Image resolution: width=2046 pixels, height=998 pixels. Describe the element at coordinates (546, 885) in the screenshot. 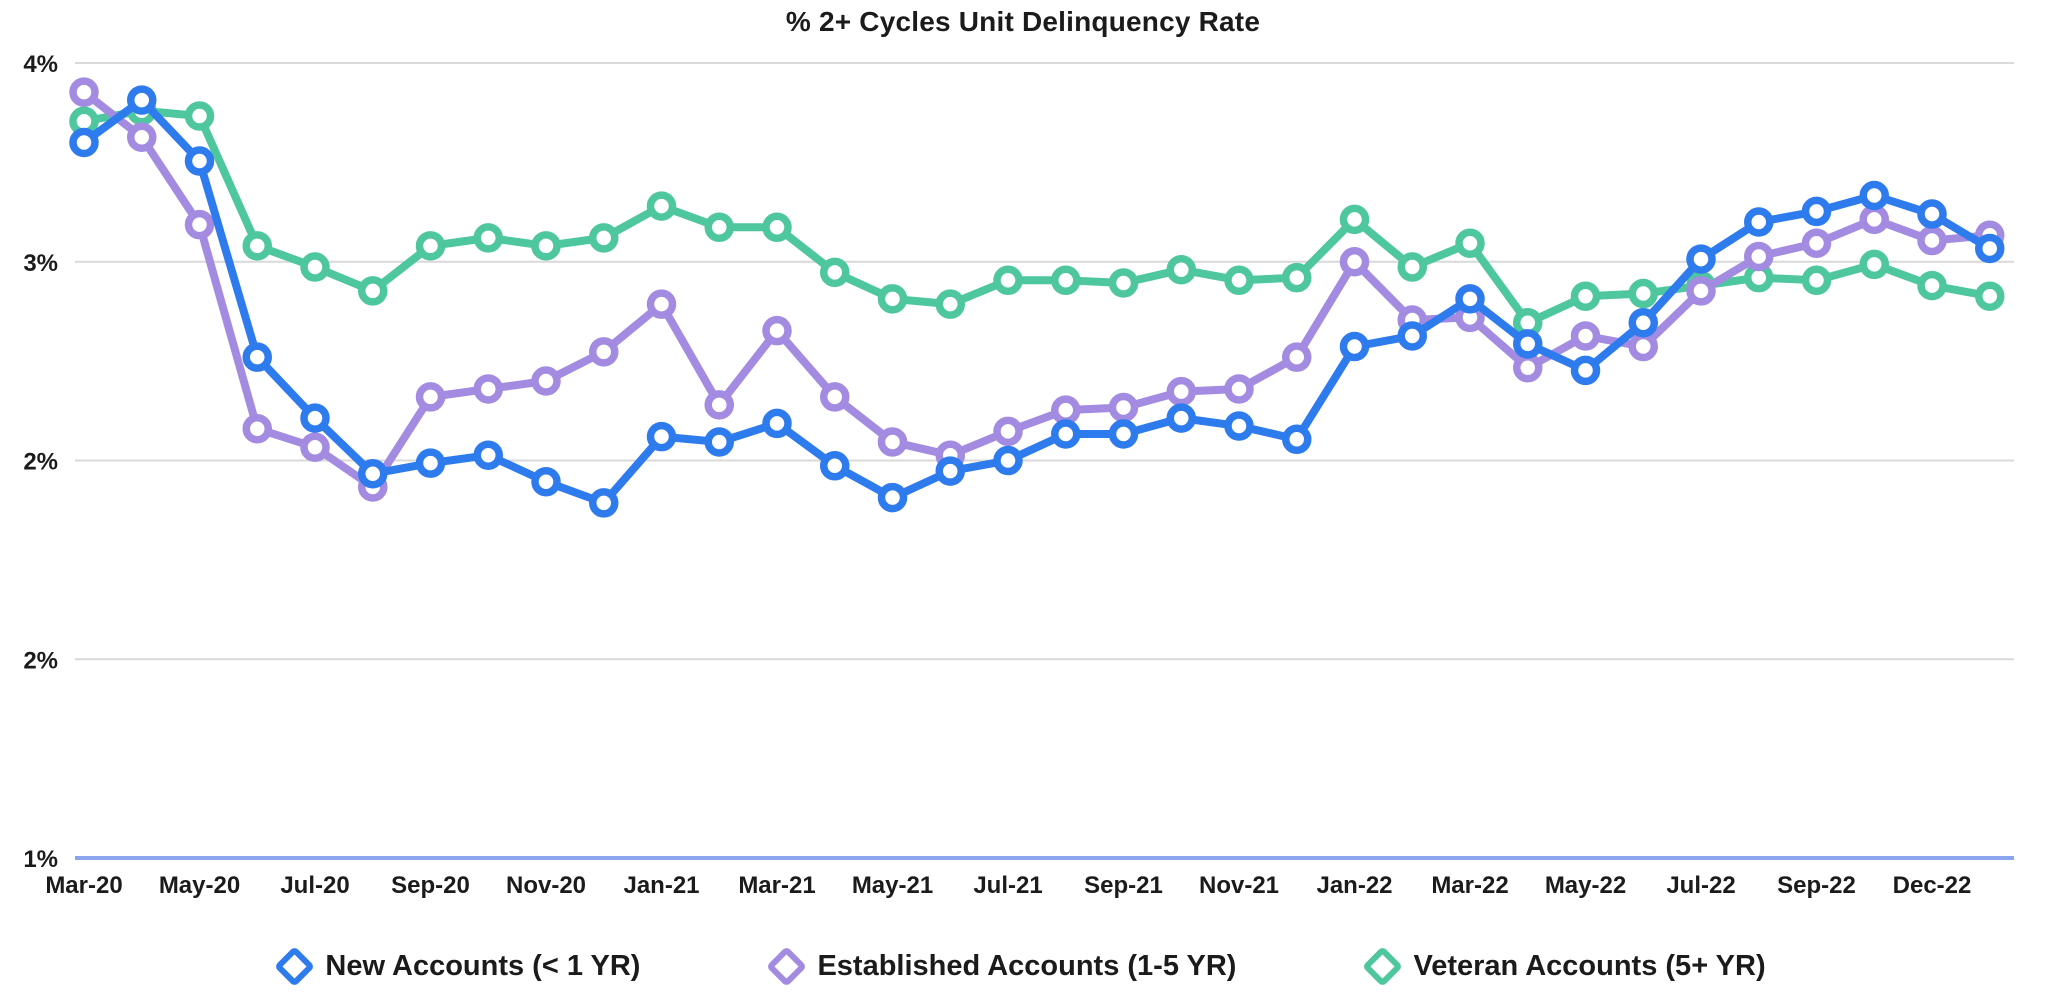

I see `x-tick-label: Nov-20` at that location.